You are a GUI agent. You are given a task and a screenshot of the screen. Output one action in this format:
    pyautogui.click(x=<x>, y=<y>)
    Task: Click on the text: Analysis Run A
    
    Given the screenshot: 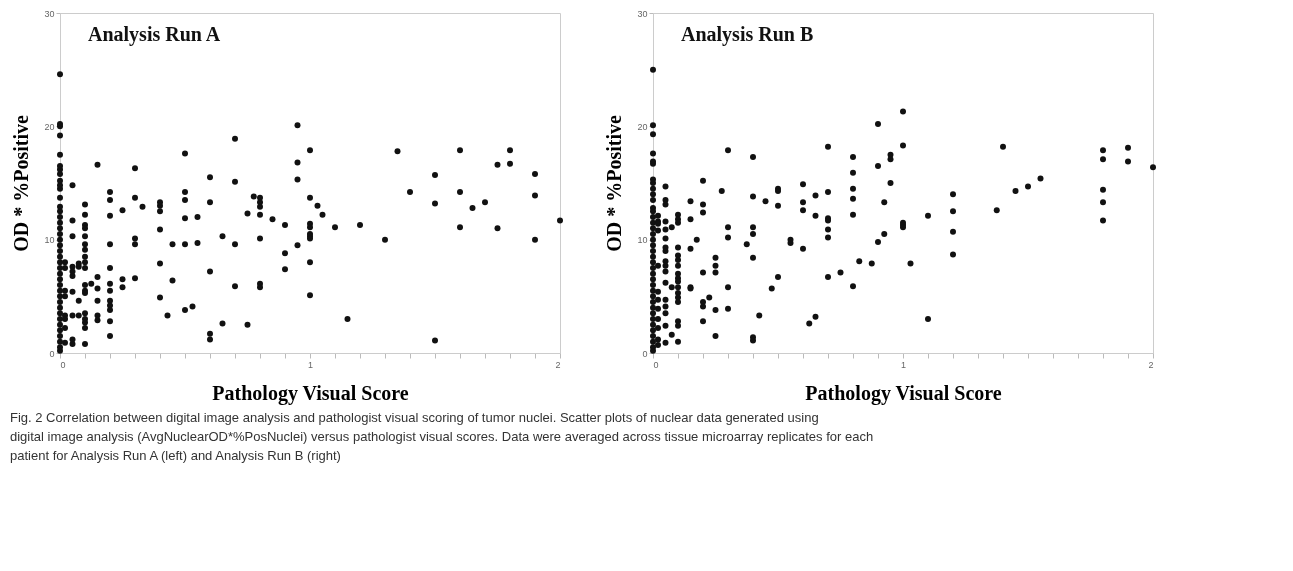 What is the action you would take?
    pyautogui.click(x=154, y=34)
    